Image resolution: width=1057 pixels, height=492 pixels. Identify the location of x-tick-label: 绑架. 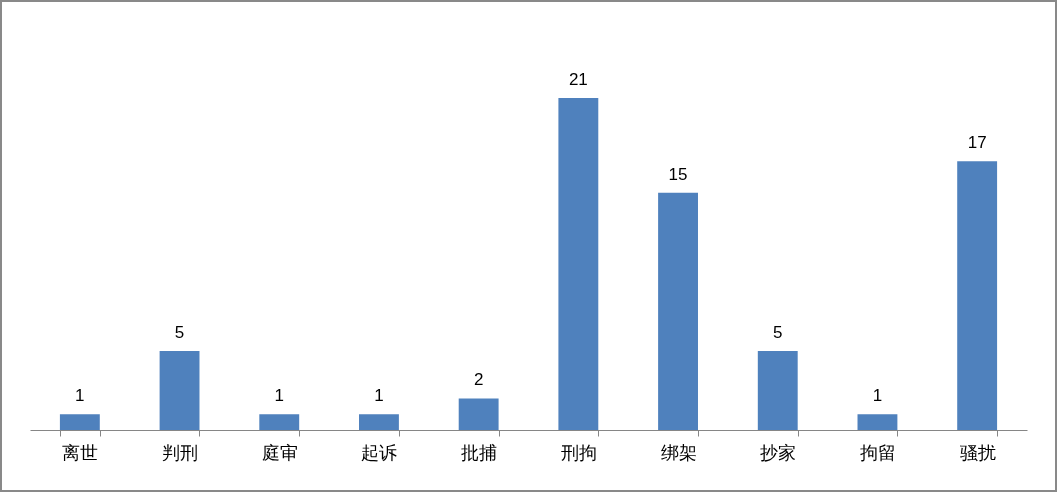
(678, 452).